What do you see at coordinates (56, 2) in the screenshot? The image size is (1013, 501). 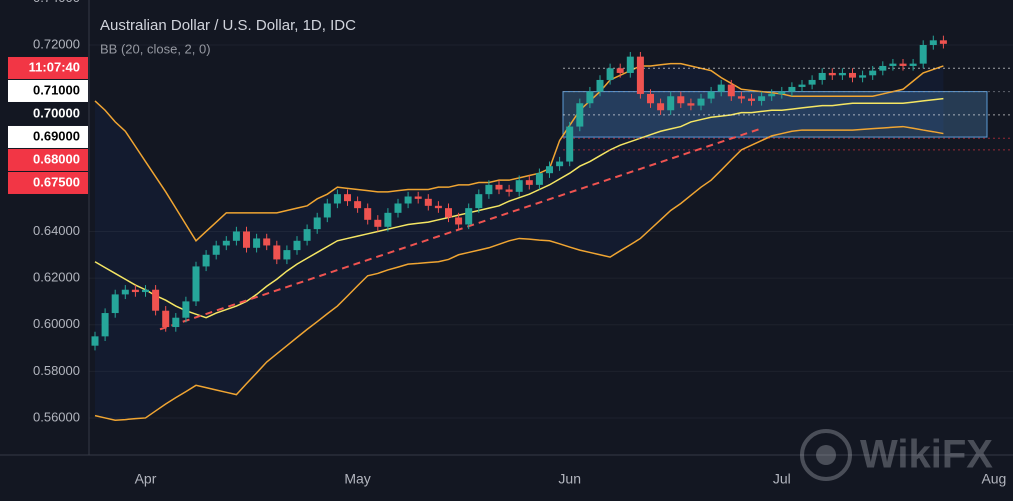 I see `y-tick-label: 0.74000` at bounding box center [56, 2].